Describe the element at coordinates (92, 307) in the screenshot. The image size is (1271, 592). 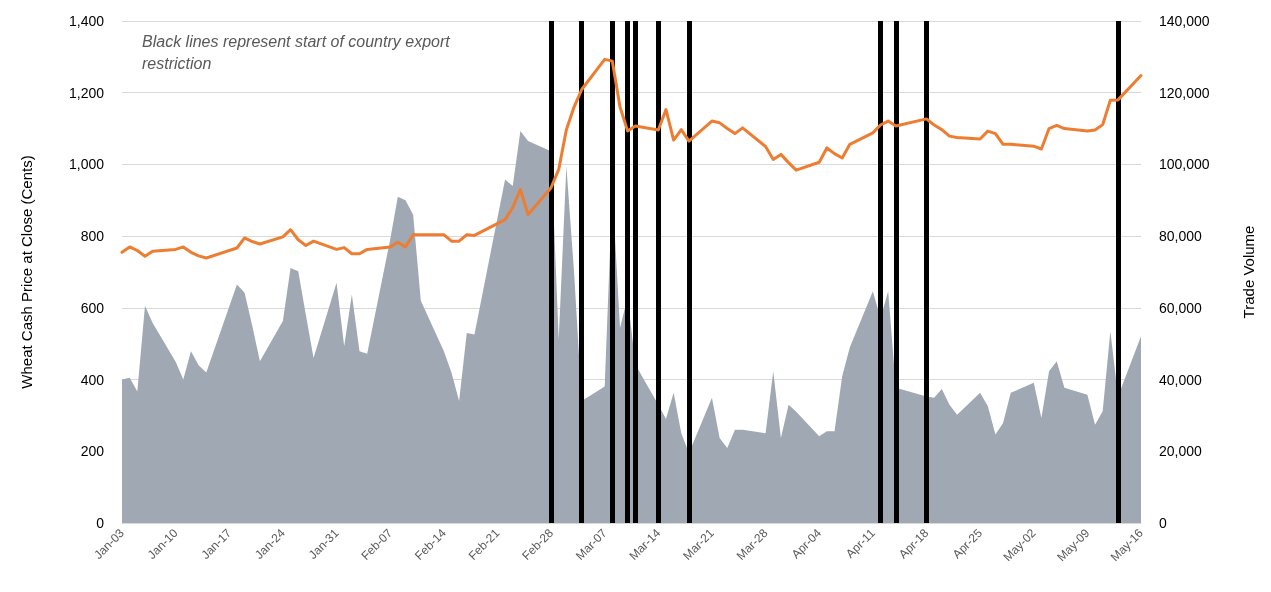
I see `y-tick-label: 600` at that location.